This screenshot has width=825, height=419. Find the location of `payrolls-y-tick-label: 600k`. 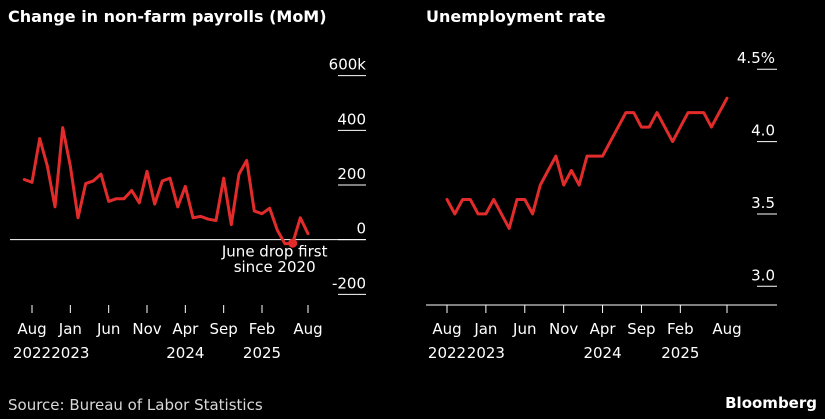

payrolls-y-tick-label: 600k is located at coordinates (348, 65).